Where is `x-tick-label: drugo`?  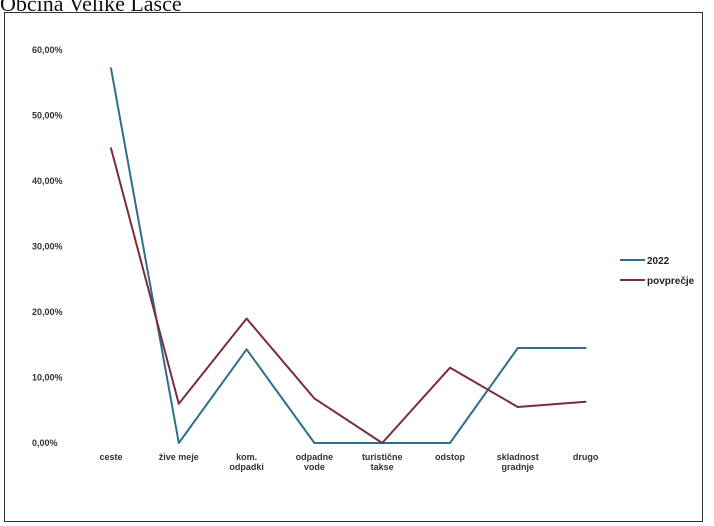 x-tick-label: drugo is located at coordinates (586, 457).